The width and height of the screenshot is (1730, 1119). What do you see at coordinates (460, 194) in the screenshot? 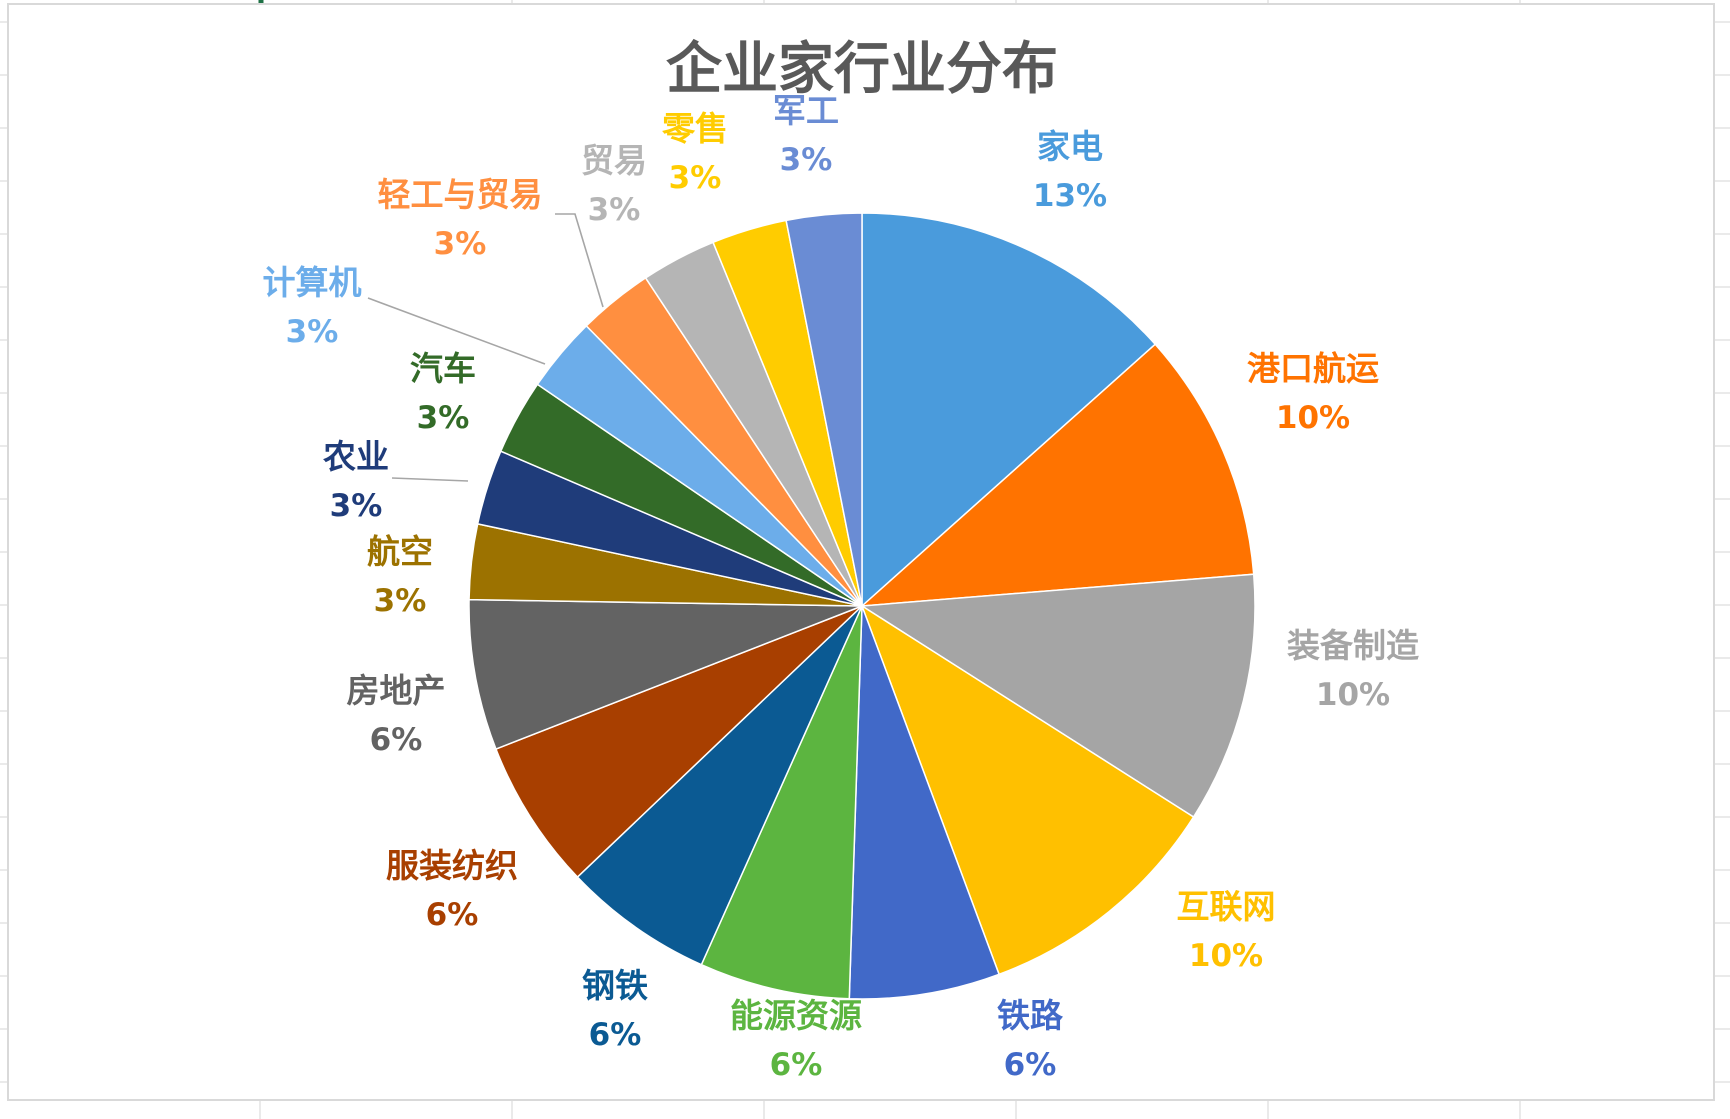
I see `data-label-category-14: 轻工与贸易` at bounding box center [460, 194].